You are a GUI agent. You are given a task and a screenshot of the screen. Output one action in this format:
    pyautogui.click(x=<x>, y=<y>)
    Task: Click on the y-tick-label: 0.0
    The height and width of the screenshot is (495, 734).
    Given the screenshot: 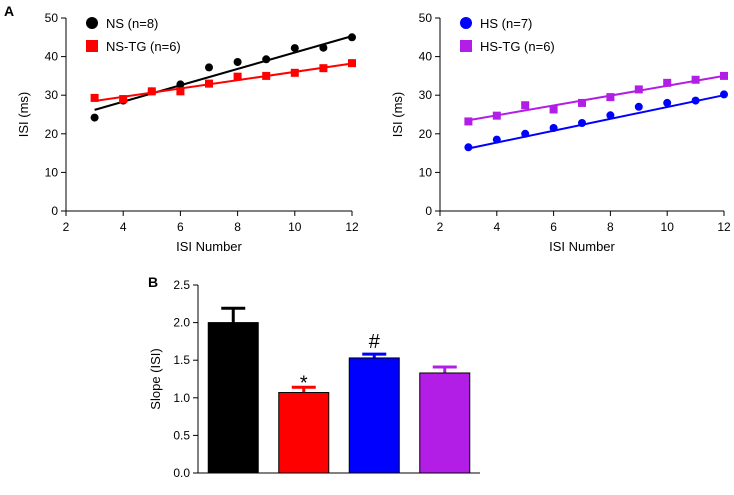 What is the action you would take?
    pyautogui.click(x=181, y=473)
    